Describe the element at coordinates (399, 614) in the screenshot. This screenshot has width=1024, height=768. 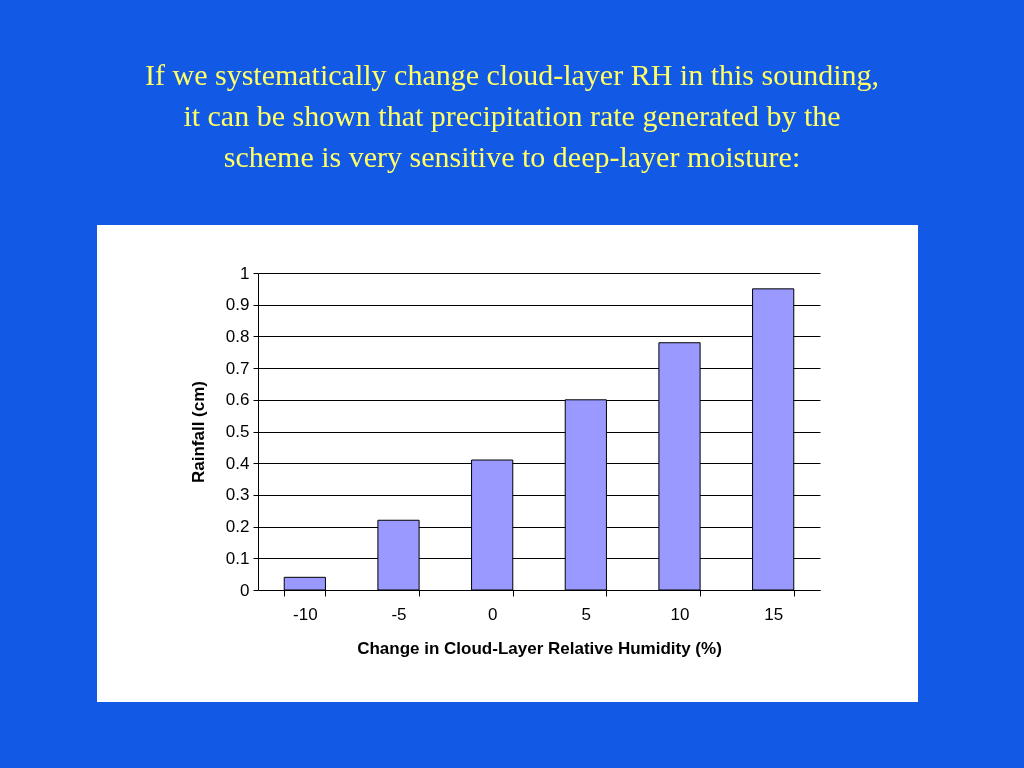
I see `x-tick-label: -5` at that location.